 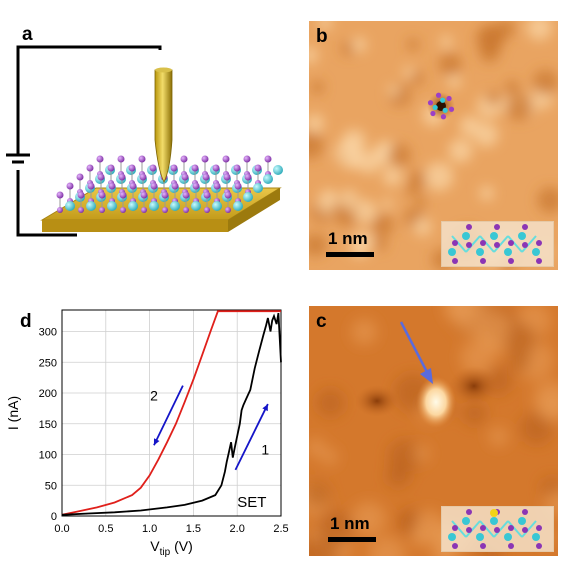 I want to click on battery-icon, so click(x=18, y=158).